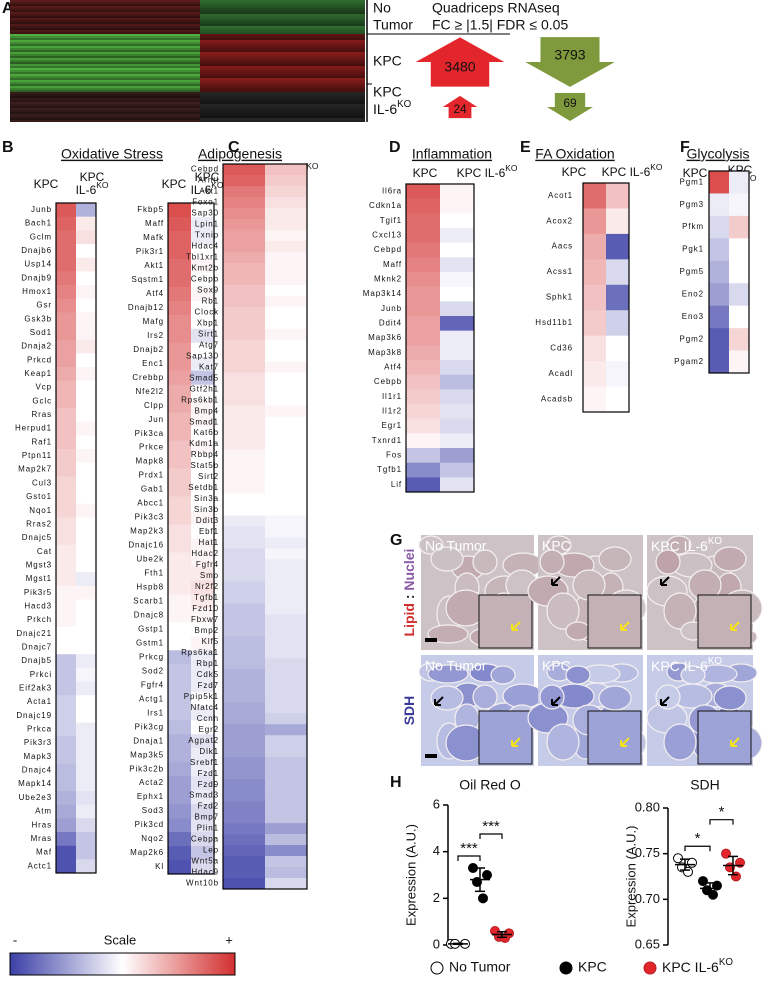  What do you see at coordinates (560, 271) in the screenshot?
I see `gene-label: Acss1` at bounding box center [560, 271].